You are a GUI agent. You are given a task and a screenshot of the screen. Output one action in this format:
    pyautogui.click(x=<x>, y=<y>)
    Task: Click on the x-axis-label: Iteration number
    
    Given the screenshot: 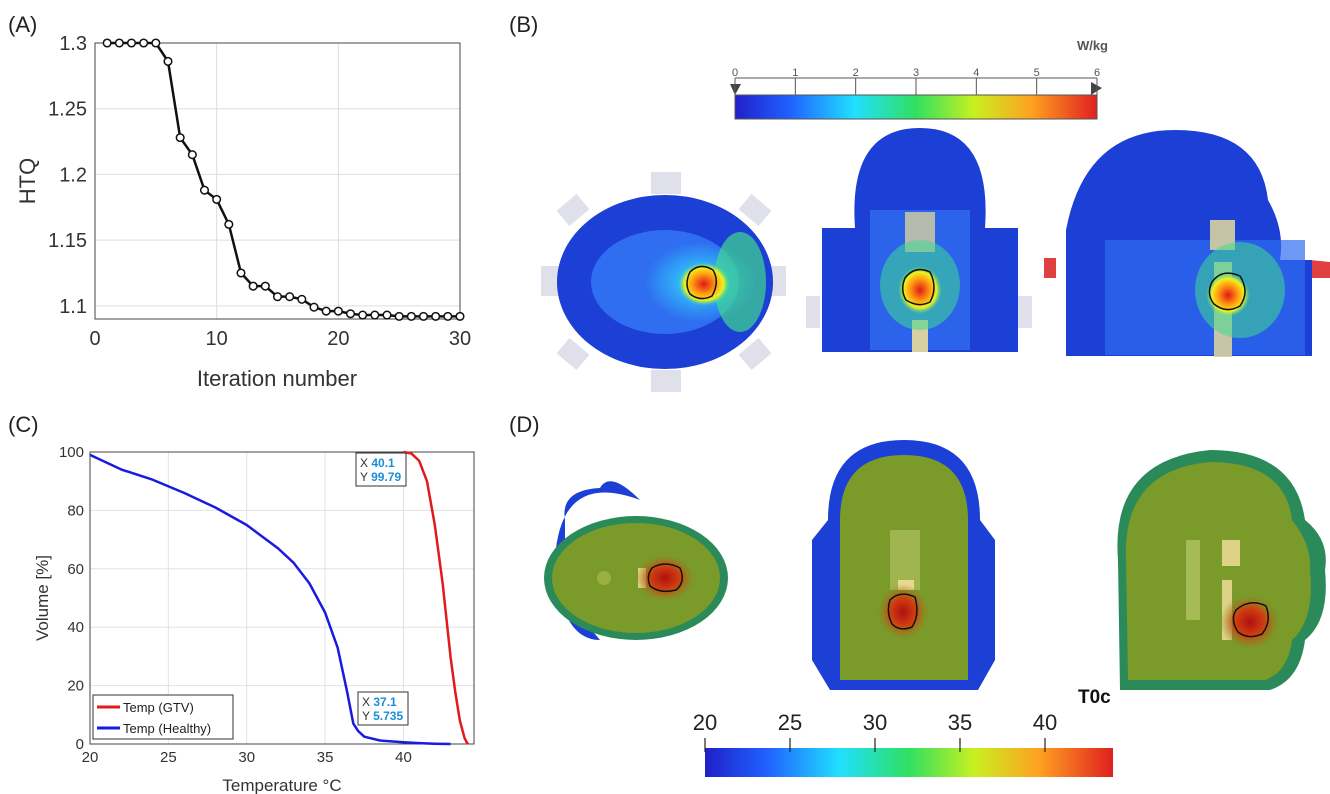 What is the action you would take?
    pyautogui.click(x=277, y=378)
    